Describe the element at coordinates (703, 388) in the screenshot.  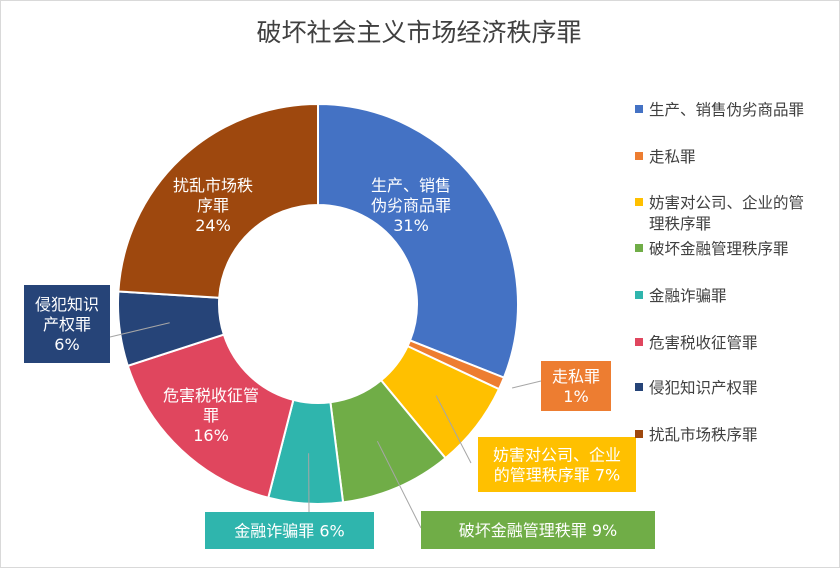
I see `legend-label: 侵犯知识产权罪` at that location.